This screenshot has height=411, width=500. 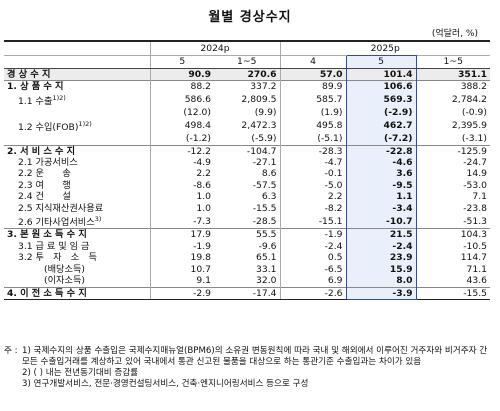 I want to click on cell-highlight: 569.3, so click(x=381, y=100).